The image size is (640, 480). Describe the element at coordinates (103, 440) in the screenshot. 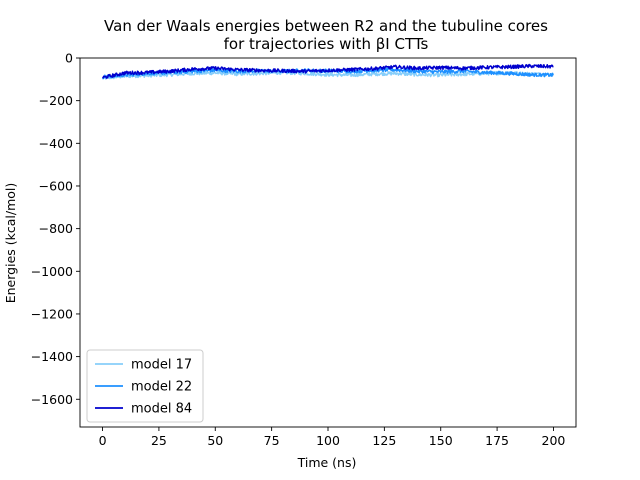

I see `x-tick-label: 0` at that location.